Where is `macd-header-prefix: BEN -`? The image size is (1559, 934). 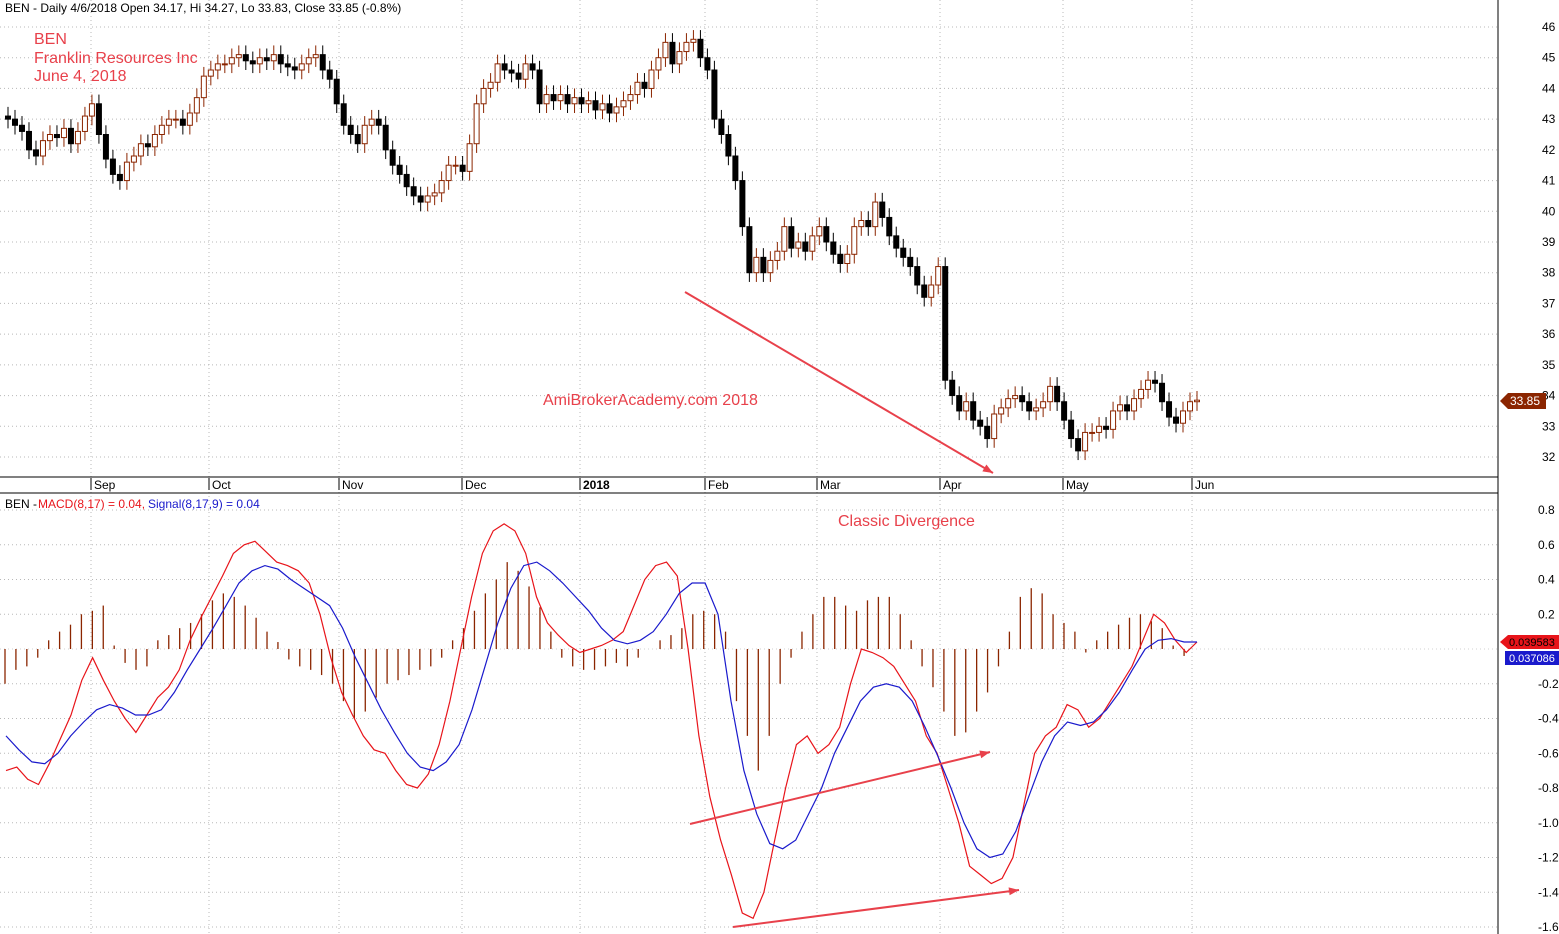 macd-header-prefix: BEN - is located at coordinates (21, 504).